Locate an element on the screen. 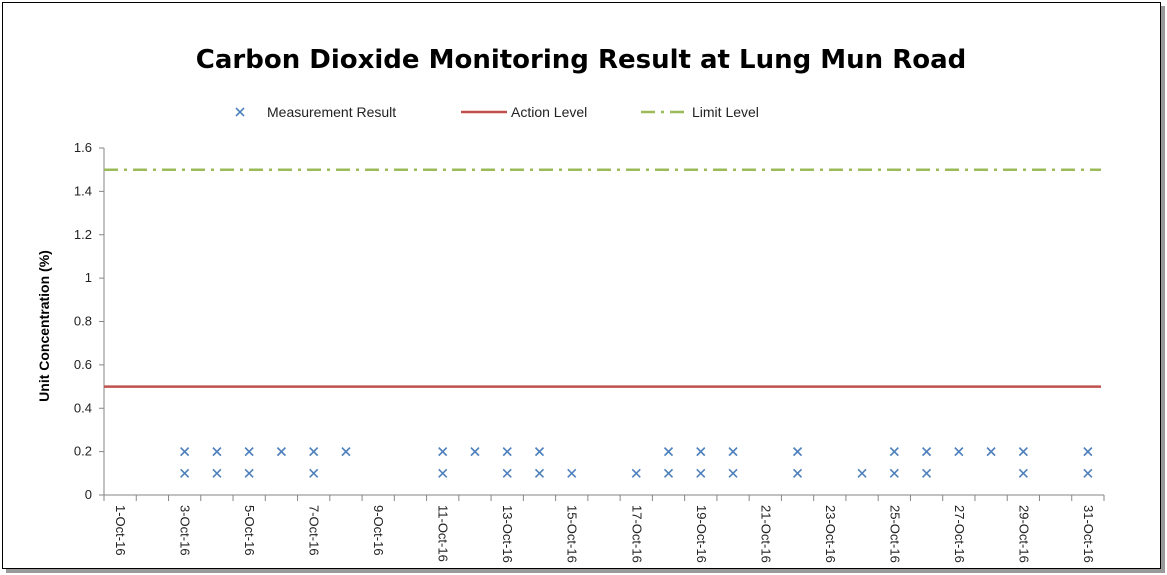 This screenshot has width=1167, height=575. y-tick-label: 0.6 is located at coordinates (83, 364).